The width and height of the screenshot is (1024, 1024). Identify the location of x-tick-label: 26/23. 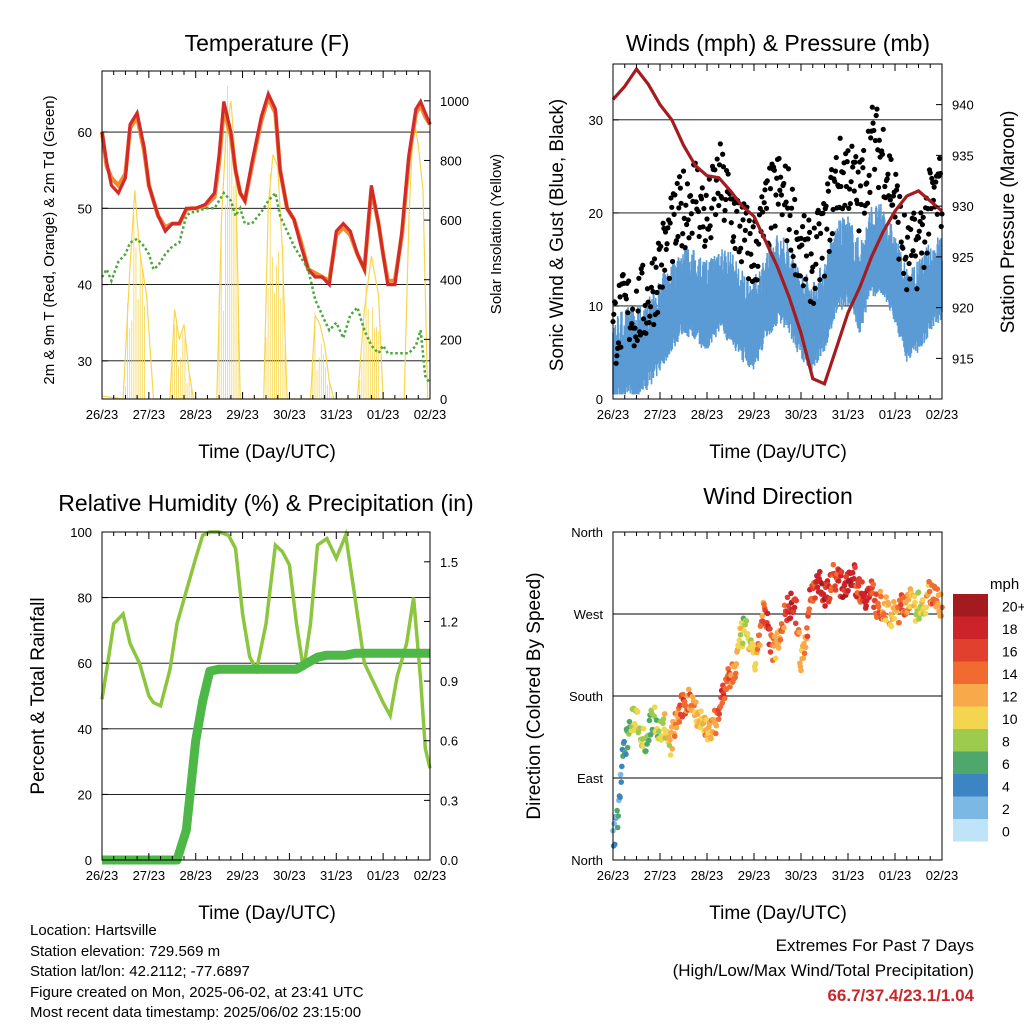
(102, 875).